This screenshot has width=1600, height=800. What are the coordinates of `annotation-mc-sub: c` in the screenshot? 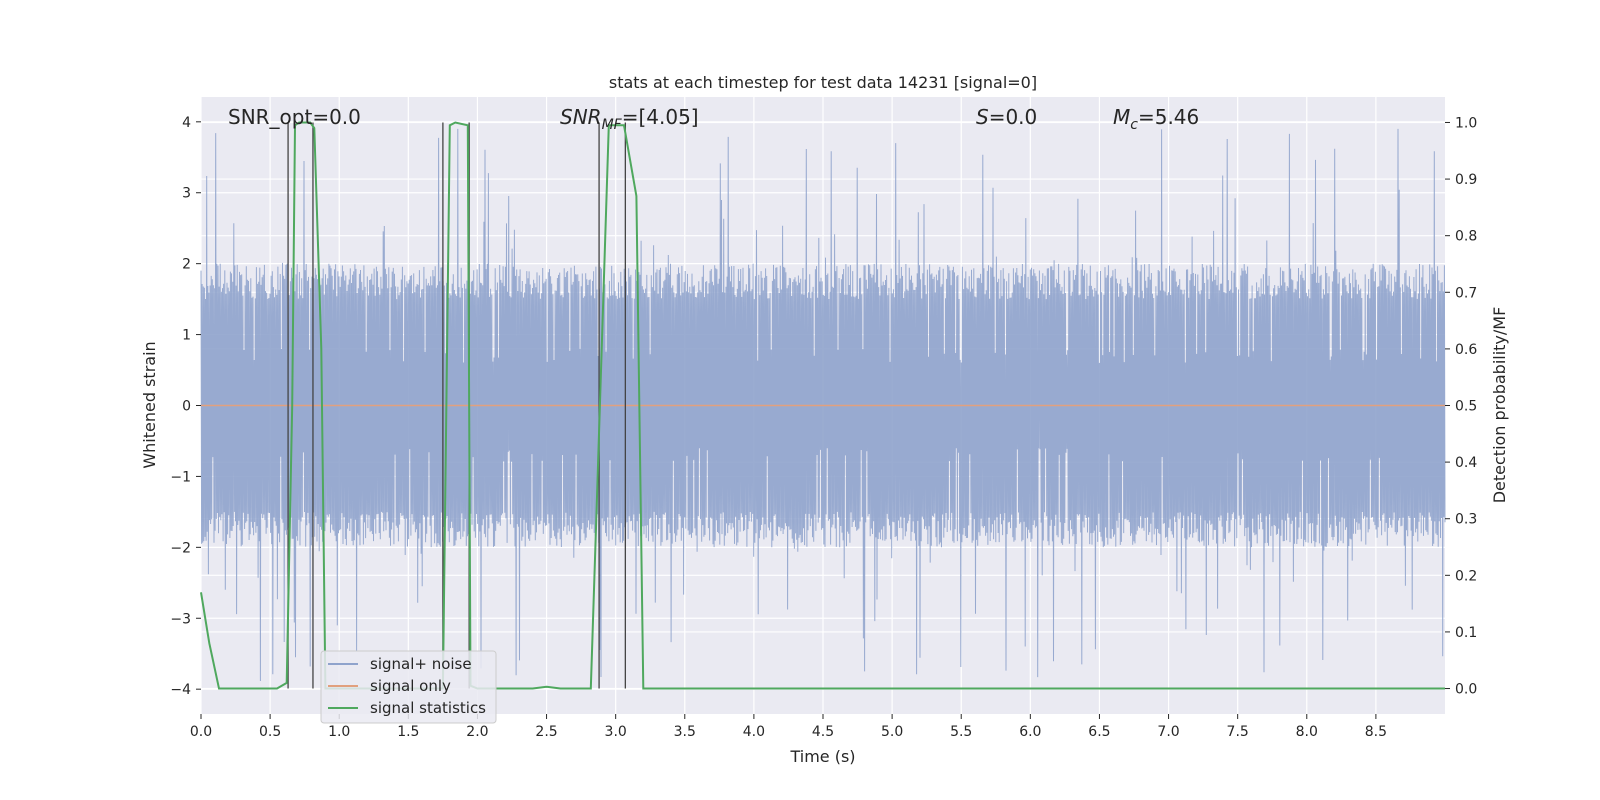 It's located at (1134, 125).